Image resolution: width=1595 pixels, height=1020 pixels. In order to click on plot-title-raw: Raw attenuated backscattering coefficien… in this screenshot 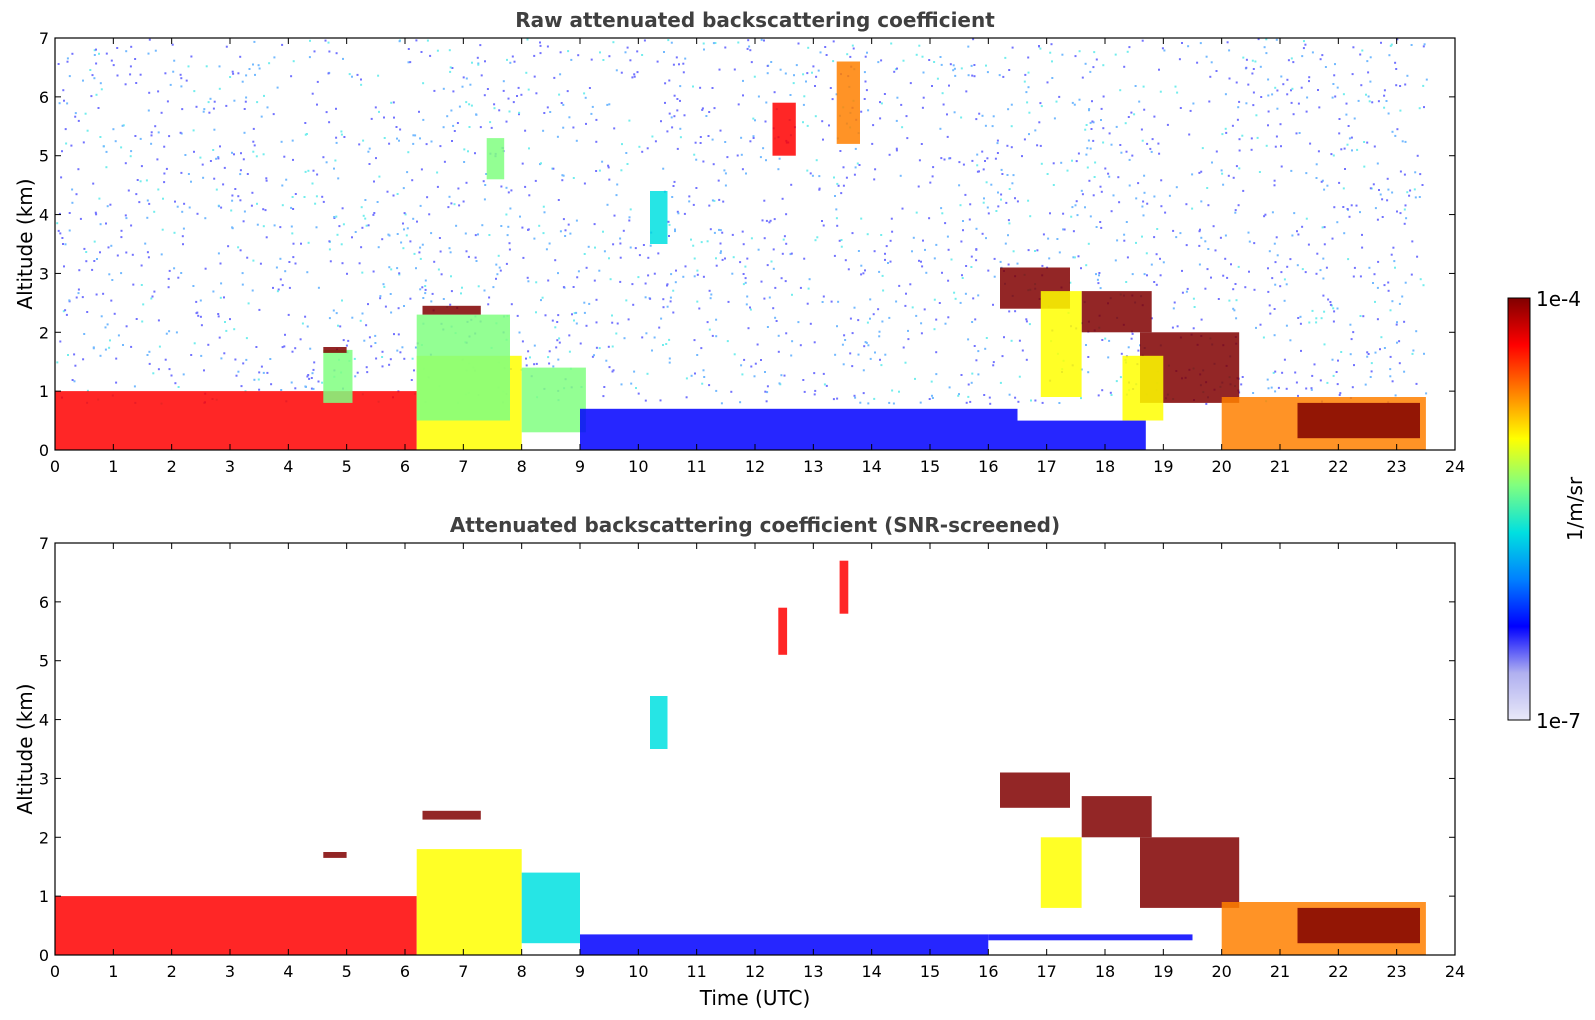, I will do `click(755, 20)`.